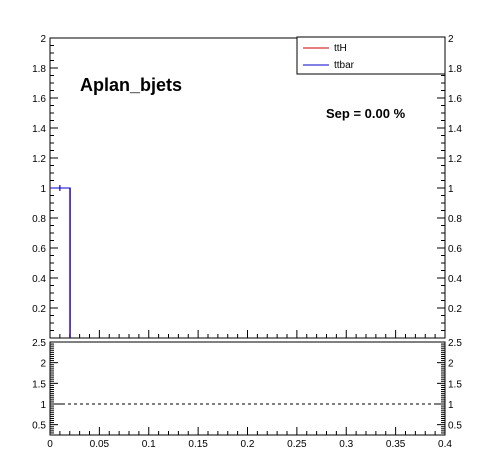 The height and width of the screenshot is (472, 496). What do you see at coordinates (455, 99) in the screenshot?
I see `y-tick-label-right: 1.6` at bounding box center [455, 99].